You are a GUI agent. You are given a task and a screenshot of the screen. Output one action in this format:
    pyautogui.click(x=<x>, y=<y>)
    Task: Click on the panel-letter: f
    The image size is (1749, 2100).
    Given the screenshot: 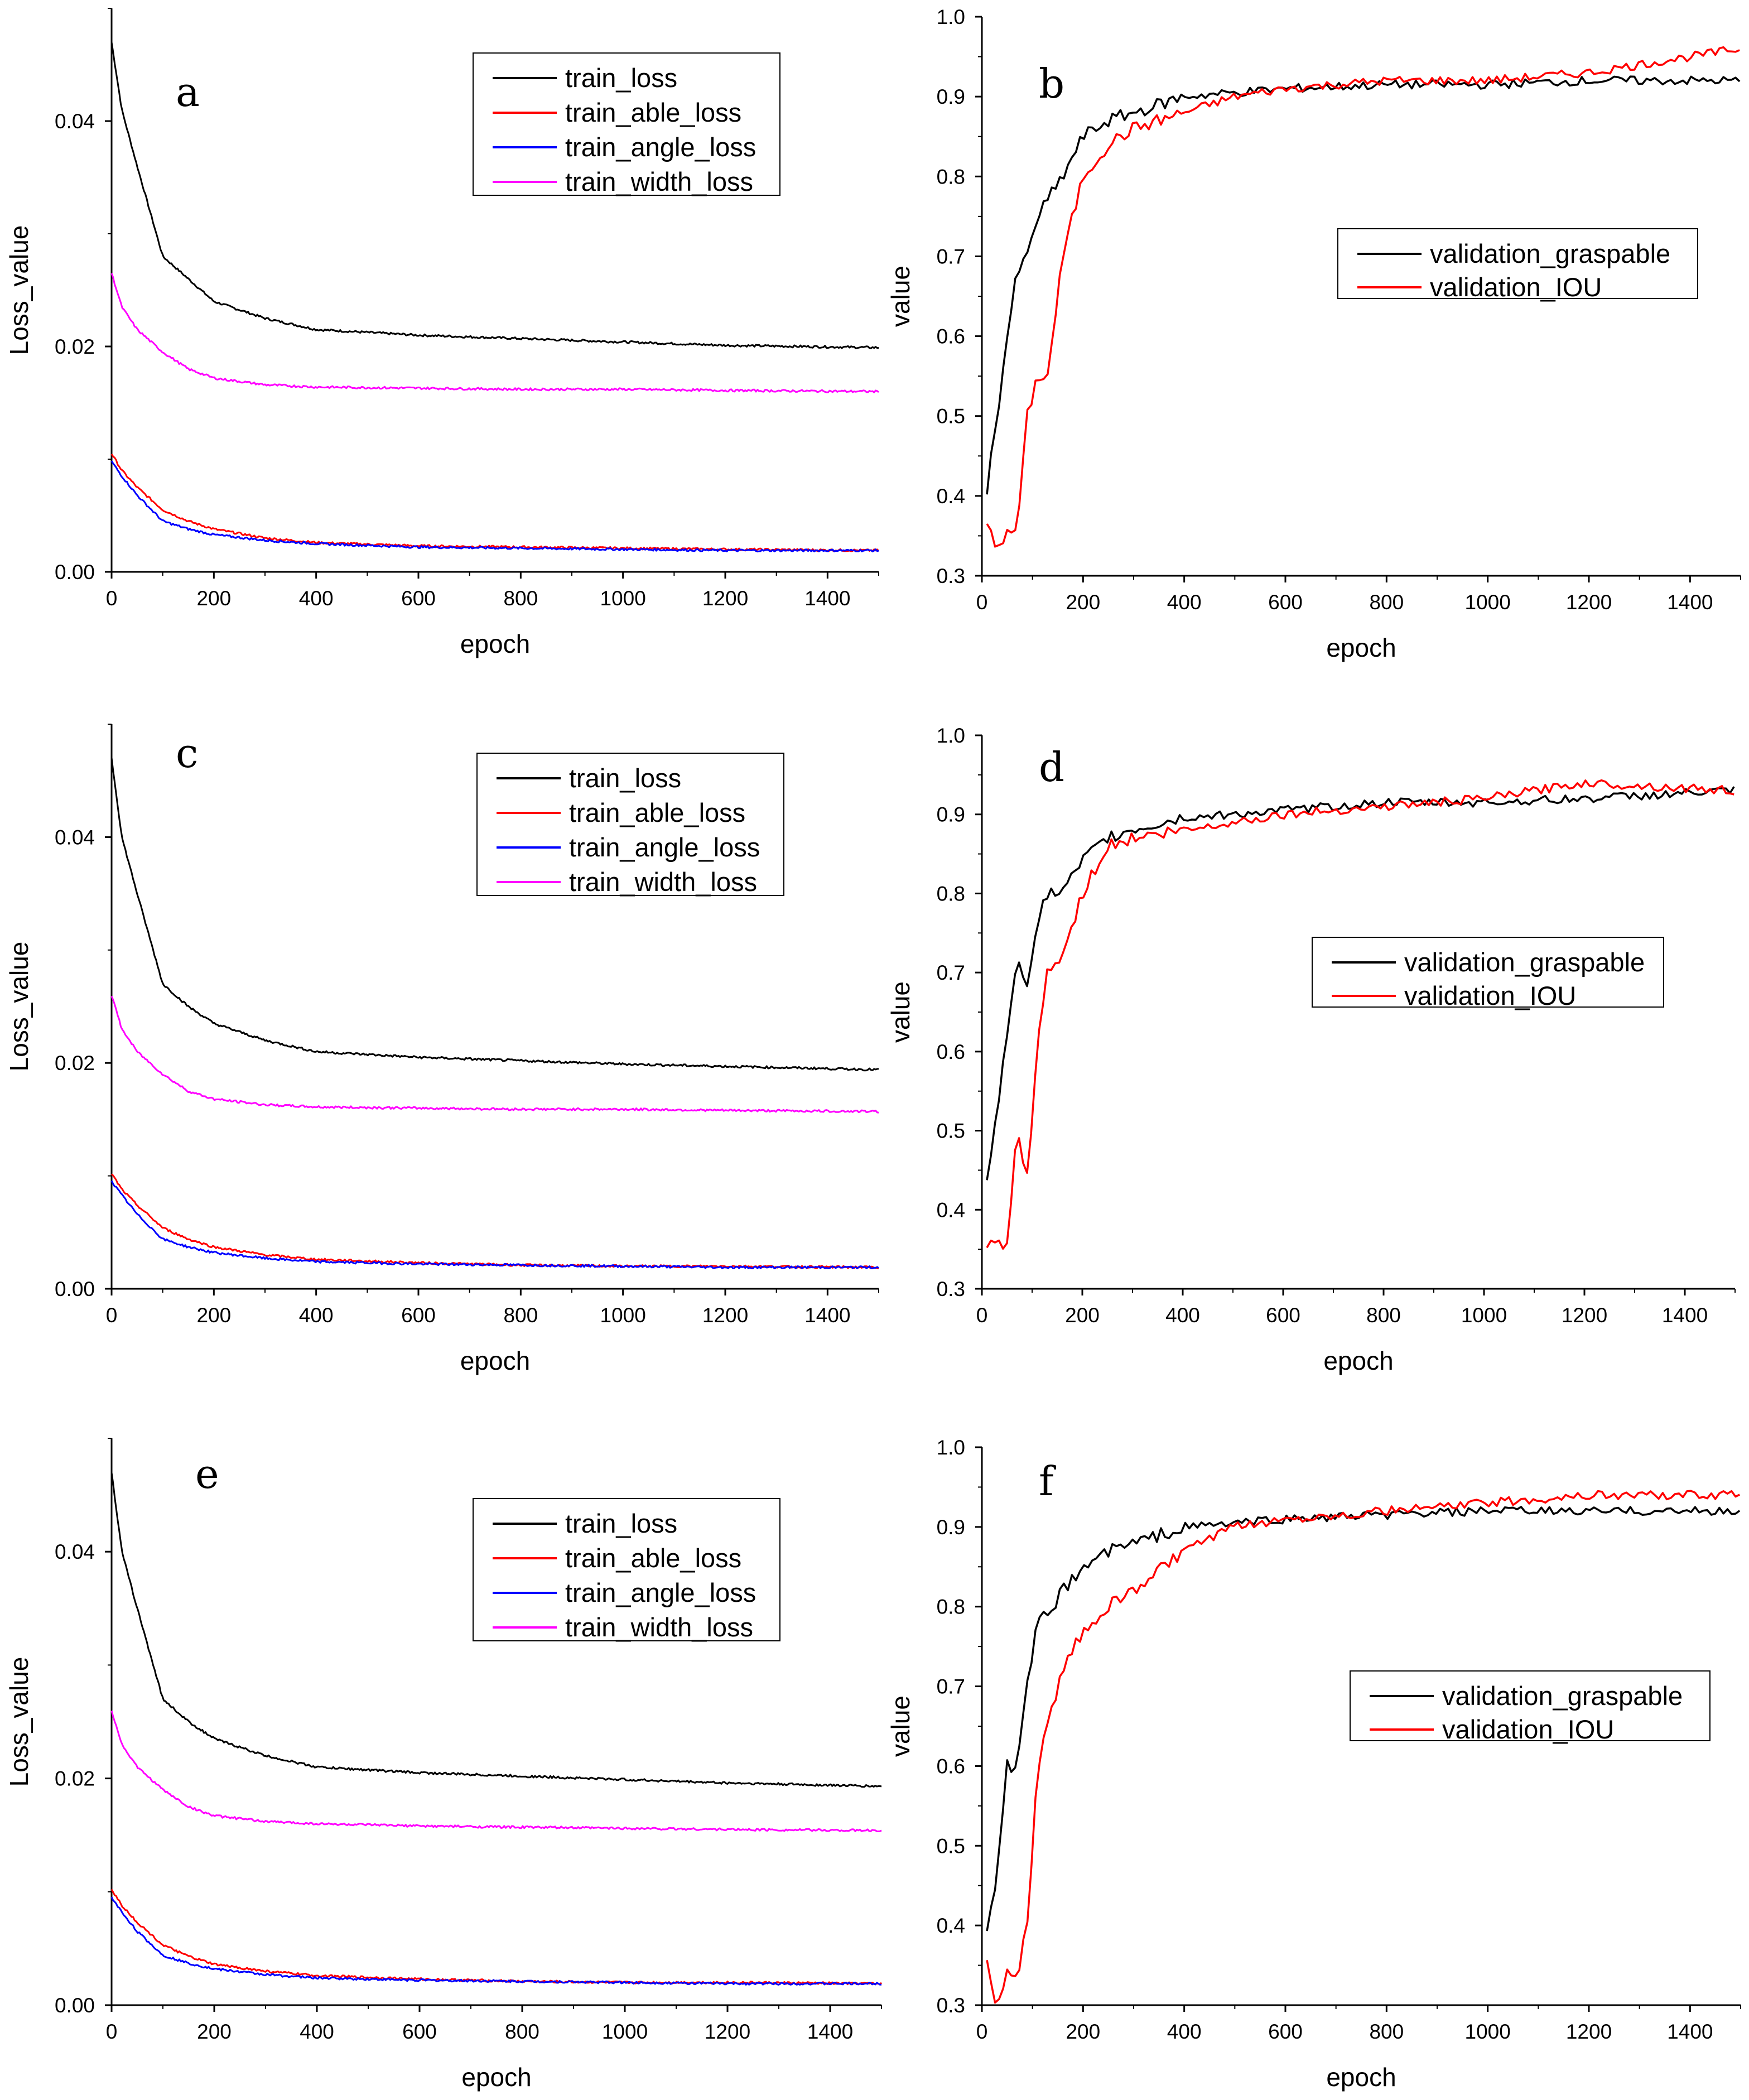 What is the action you would take?
    pyautogui.click(x=1047, y=1481)
    